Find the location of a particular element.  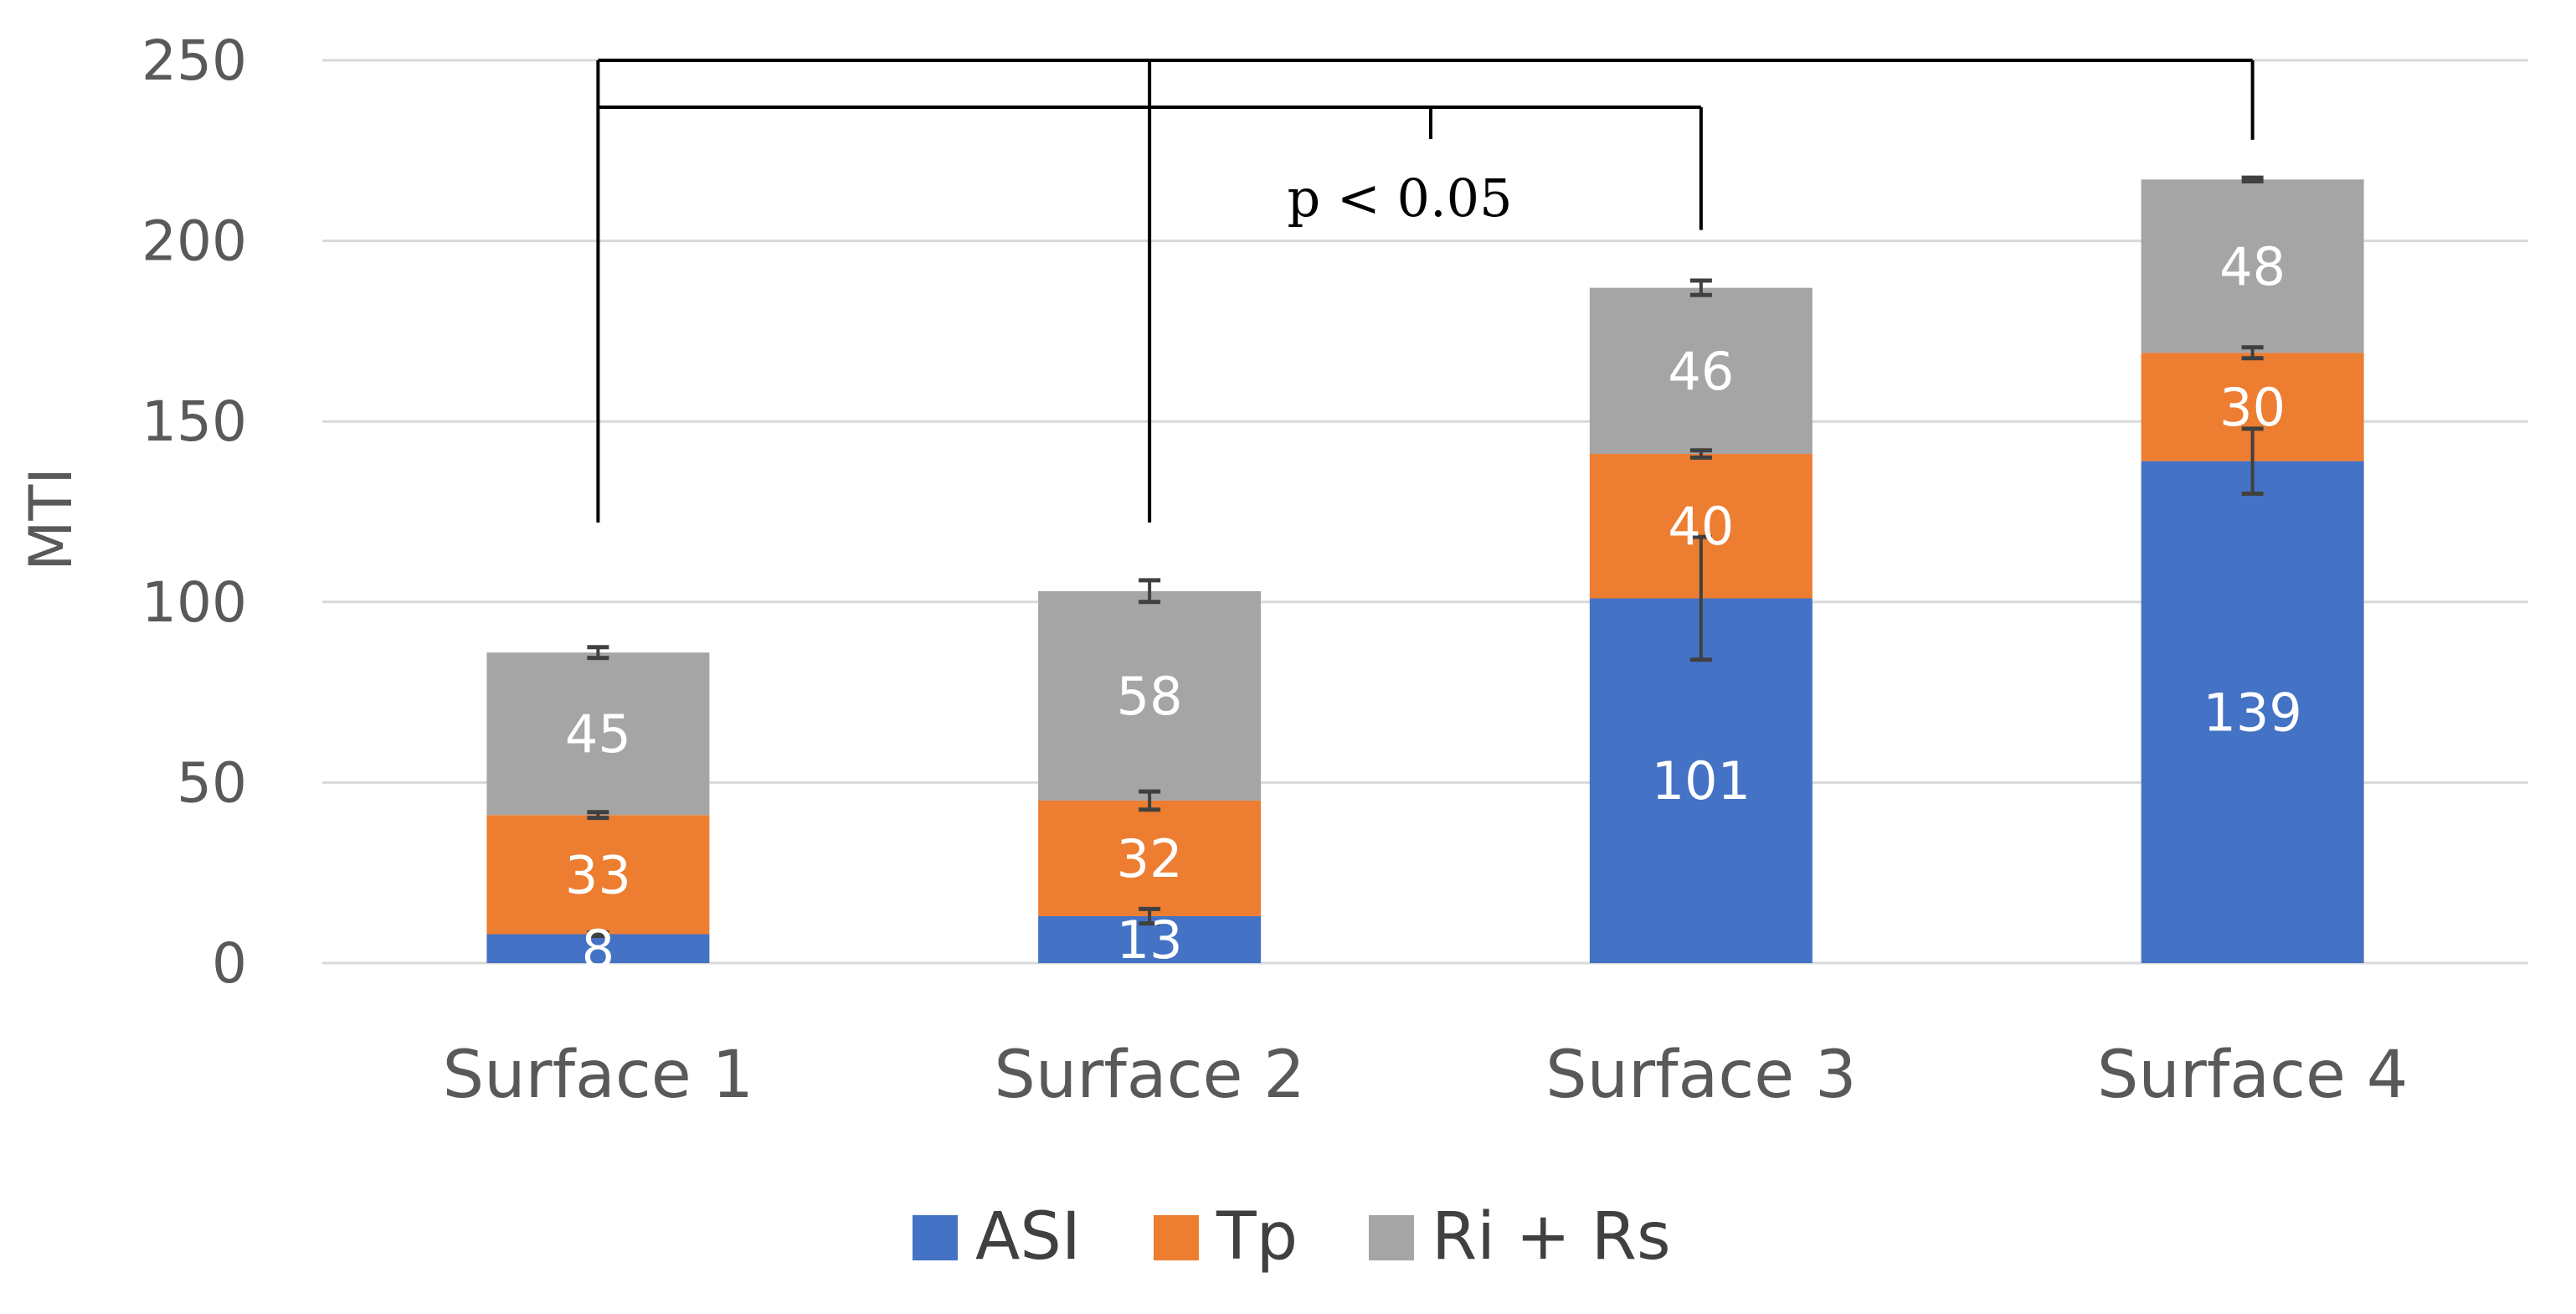

significance-label: p < 0.05 is located at coordinates (1400, 198).